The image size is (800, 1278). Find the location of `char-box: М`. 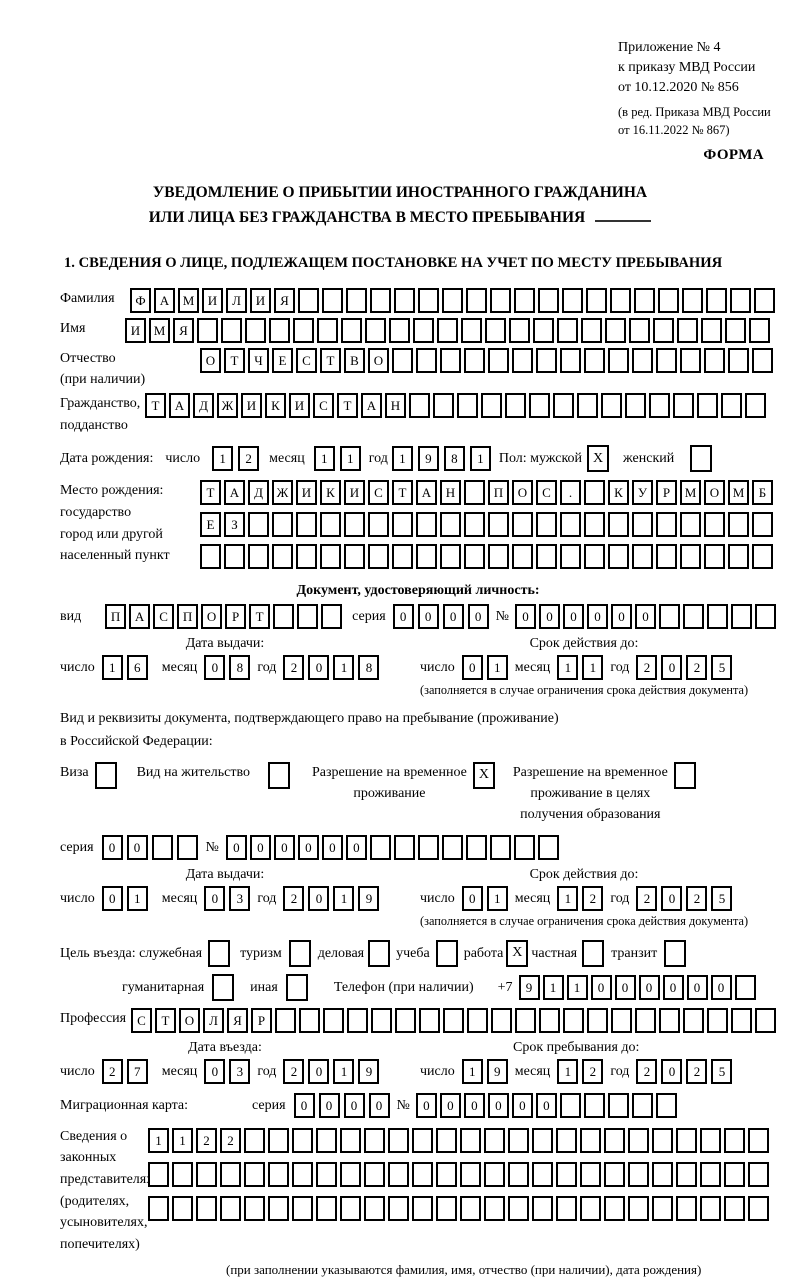

char-box: М is located at coordinates (690, 493).